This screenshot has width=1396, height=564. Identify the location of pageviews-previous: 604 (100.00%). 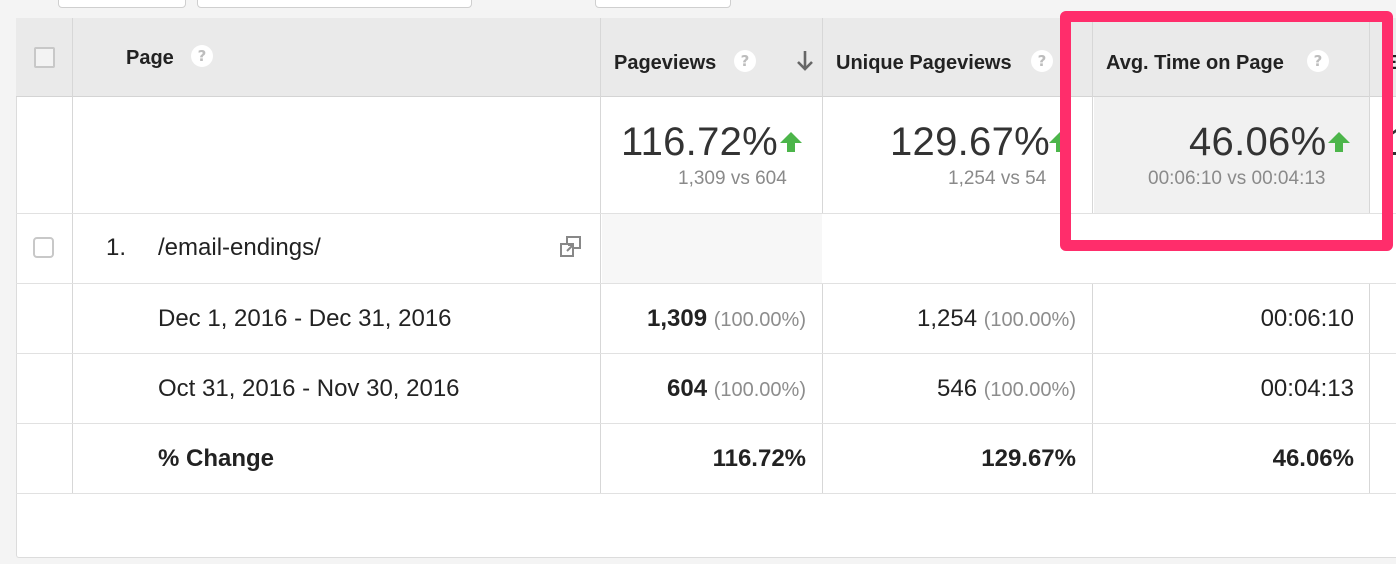
(736, 389).